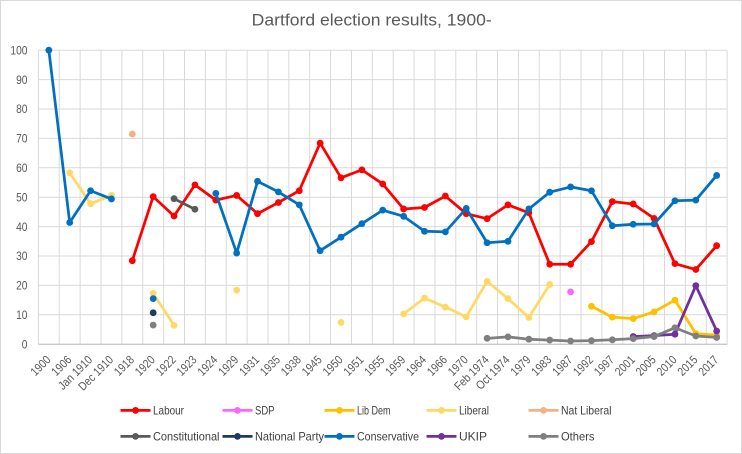 This screenshot has height=454, width=742. I want to click on svg-text: 0, so click(25, 344).